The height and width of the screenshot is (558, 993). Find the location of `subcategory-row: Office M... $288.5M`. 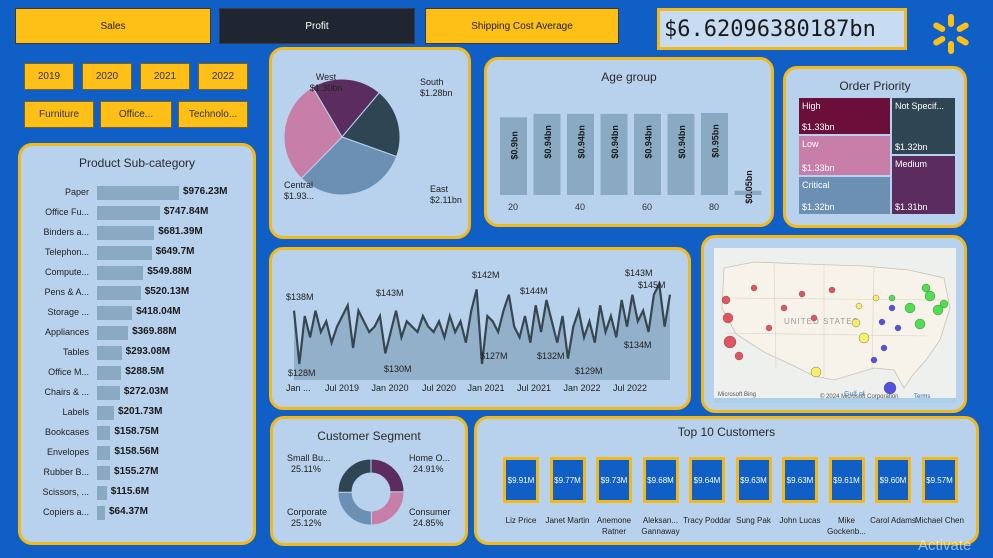

subcategory-row: Office M... $288.5M is located at coordinates (137, 373).